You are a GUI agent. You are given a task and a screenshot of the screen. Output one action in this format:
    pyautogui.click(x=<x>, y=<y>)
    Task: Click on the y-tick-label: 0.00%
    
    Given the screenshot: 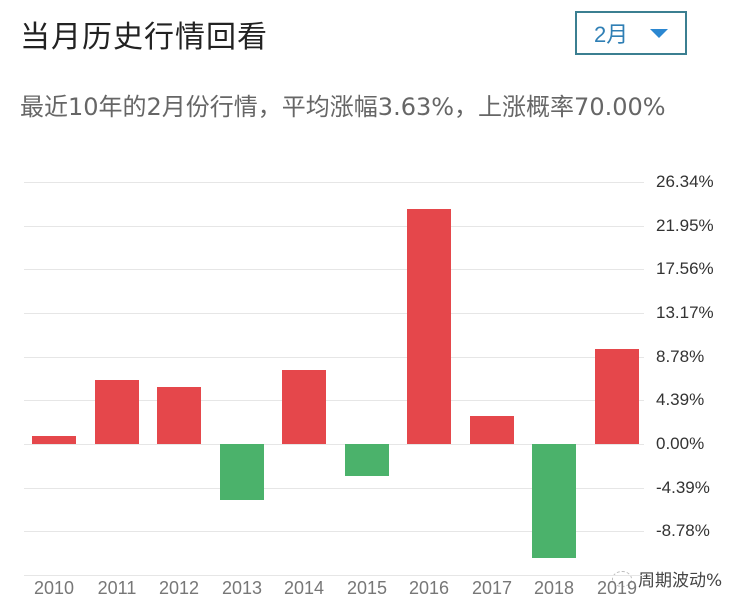 What is the action you would take?
    pyautogui.click(x=680, y=443)
    